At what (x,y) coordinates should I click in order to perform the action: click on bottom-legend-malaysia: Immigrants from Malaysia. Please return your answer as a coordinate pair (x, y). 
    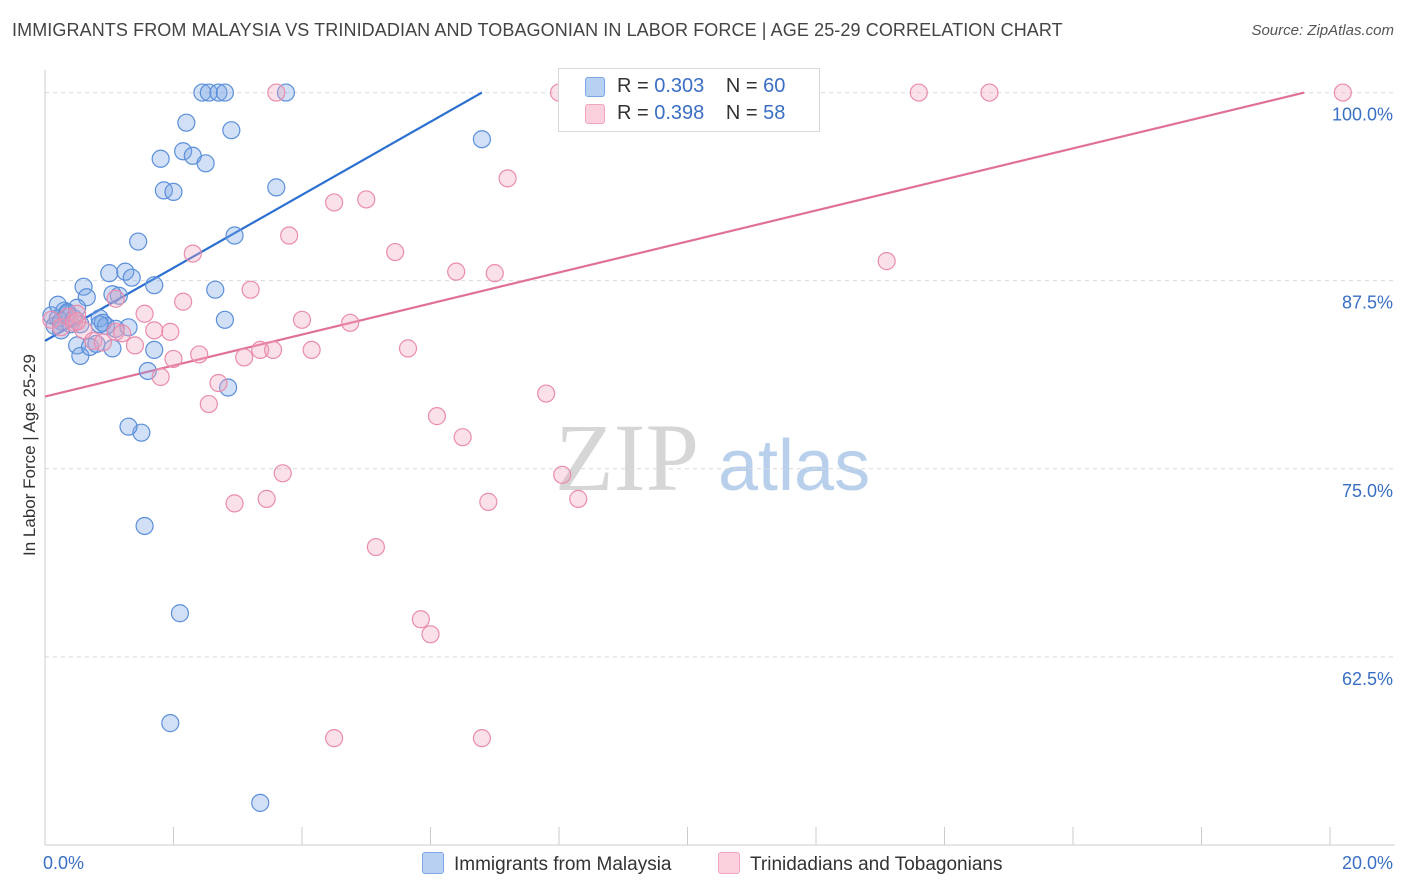
    Looking at the image, I should click on (547, 864).